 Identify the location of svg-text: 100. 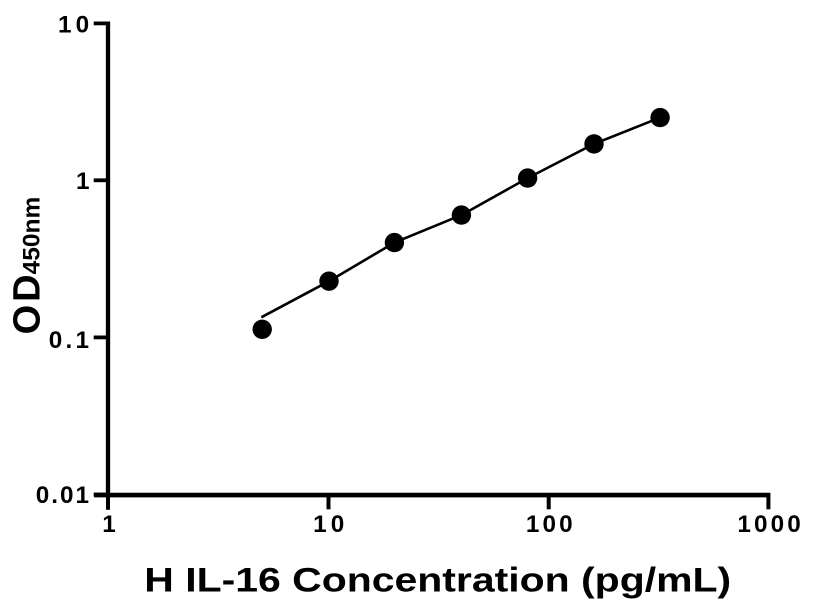
(551, 524).